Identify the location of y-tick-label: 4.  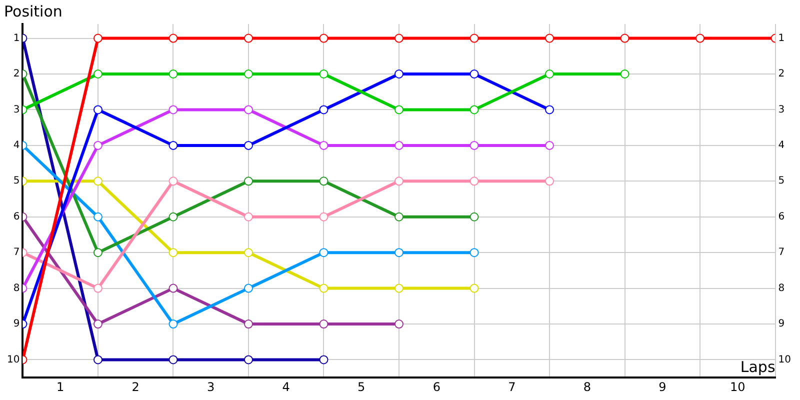
(16, 146).